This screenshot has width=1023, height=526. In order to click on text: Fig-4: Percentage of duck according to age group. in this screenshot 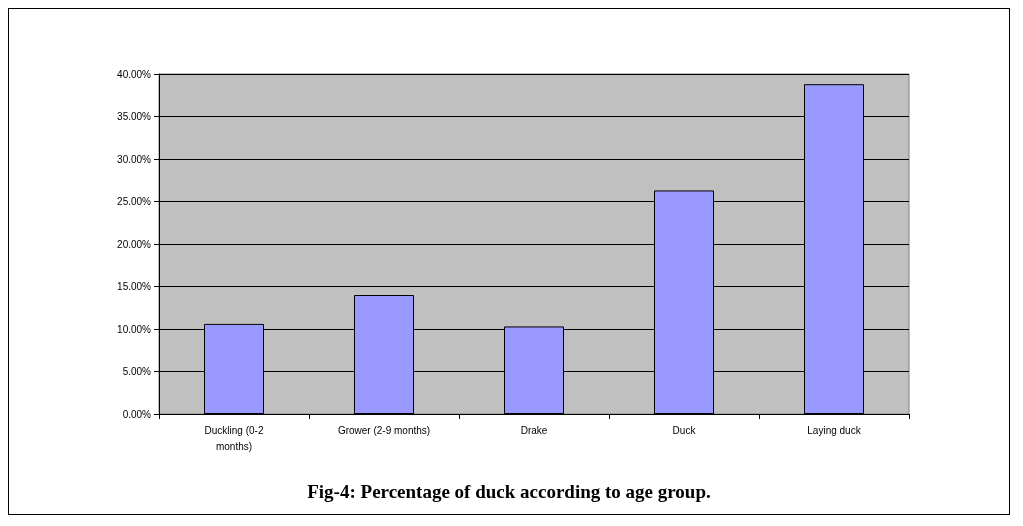, I will do `click(509, 491)`.